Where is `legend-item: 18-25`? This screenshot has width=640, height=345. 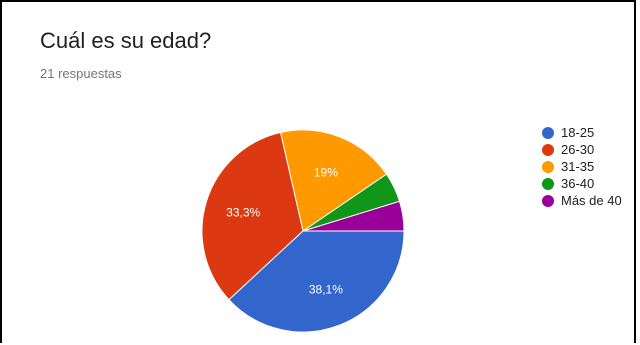
legend-item: 18-25 is located at coordinates (582, 132).